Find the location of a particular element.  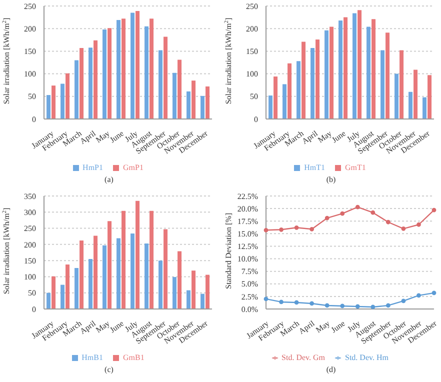

y-tick-label: 350 is located at coordinates (30, 196).